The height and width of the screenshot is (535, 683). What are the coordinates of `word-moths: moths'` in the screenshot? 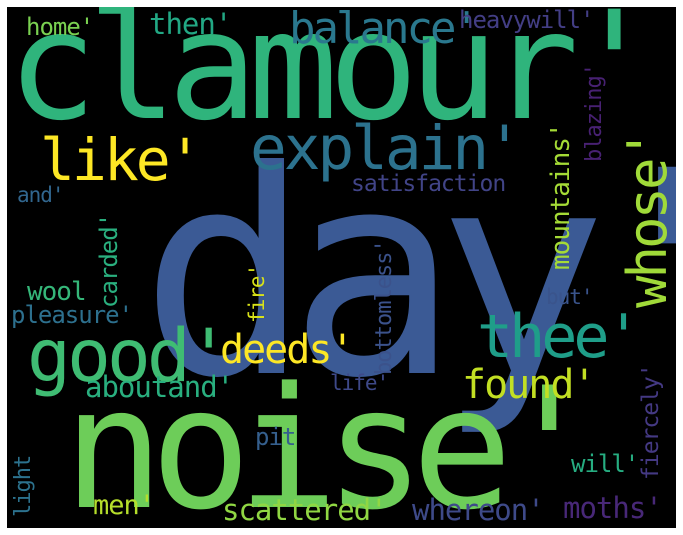 It's located at (613, 508).